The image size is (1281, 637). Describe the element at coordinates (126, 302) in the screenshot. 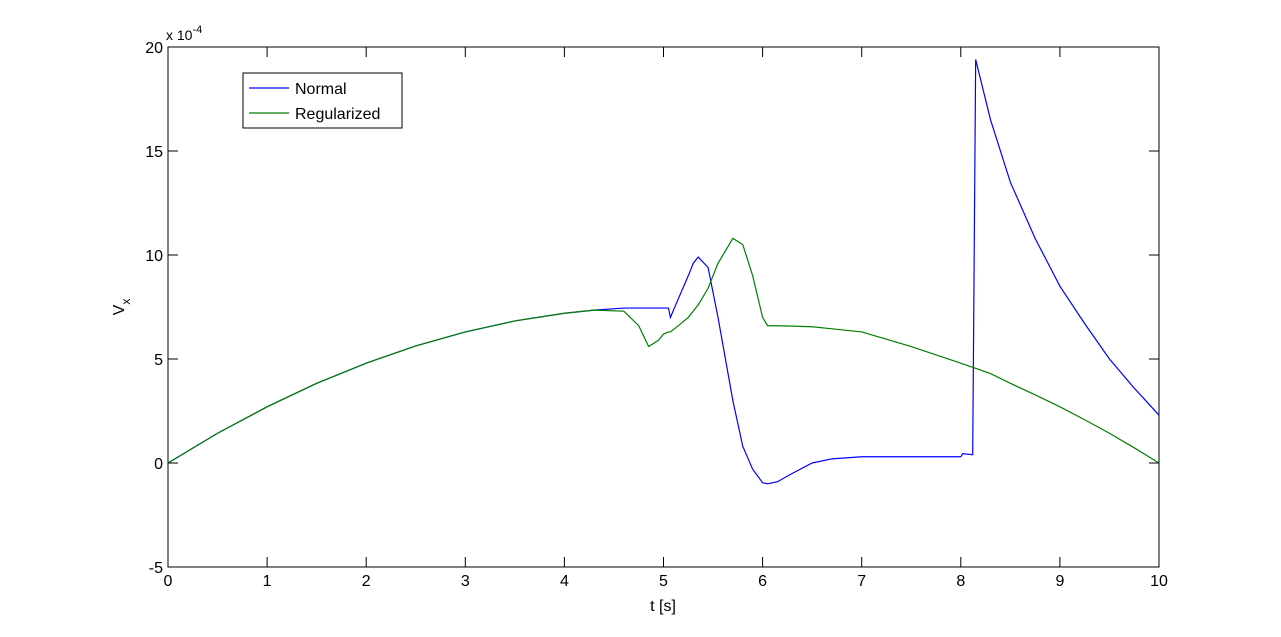

I see `y-axis-label-subscript: x` at that location.